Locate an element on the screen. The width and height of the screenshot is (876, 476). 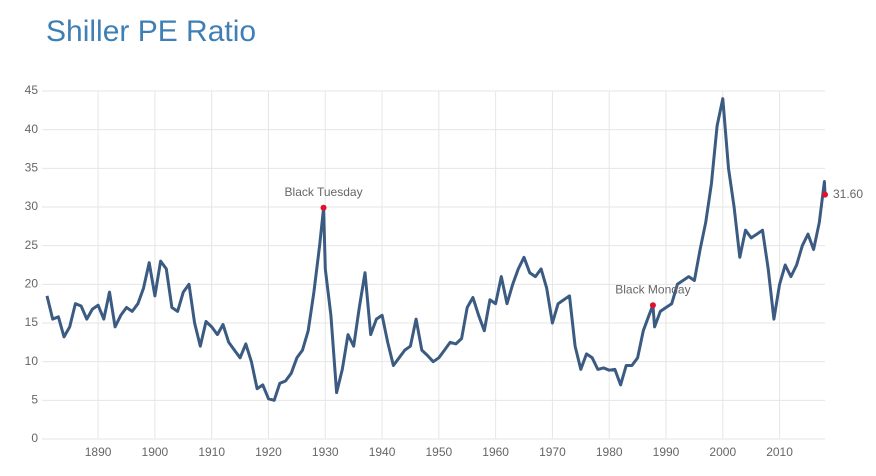
y-tick-label: 45 is located at coordinates (32, 90).